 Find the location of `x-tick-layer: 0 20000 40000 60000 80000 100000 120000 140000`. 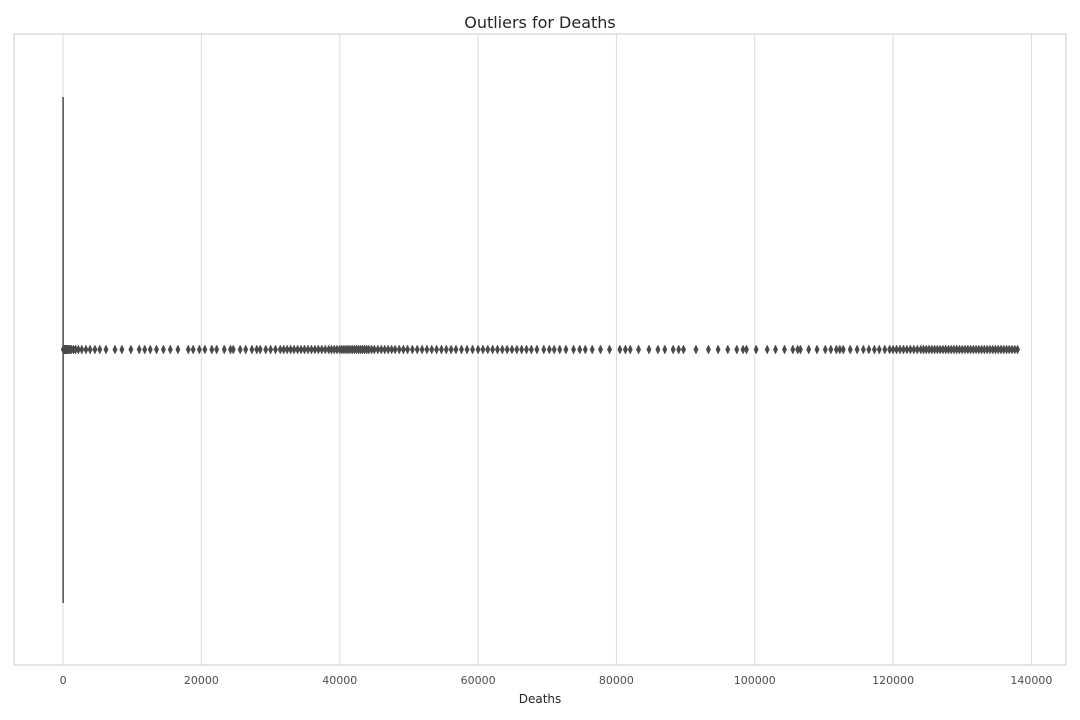

x-tick-layer: 0 20000 40000 60000 80000 100000 120000 140000 is located at coordinates (556, 680).